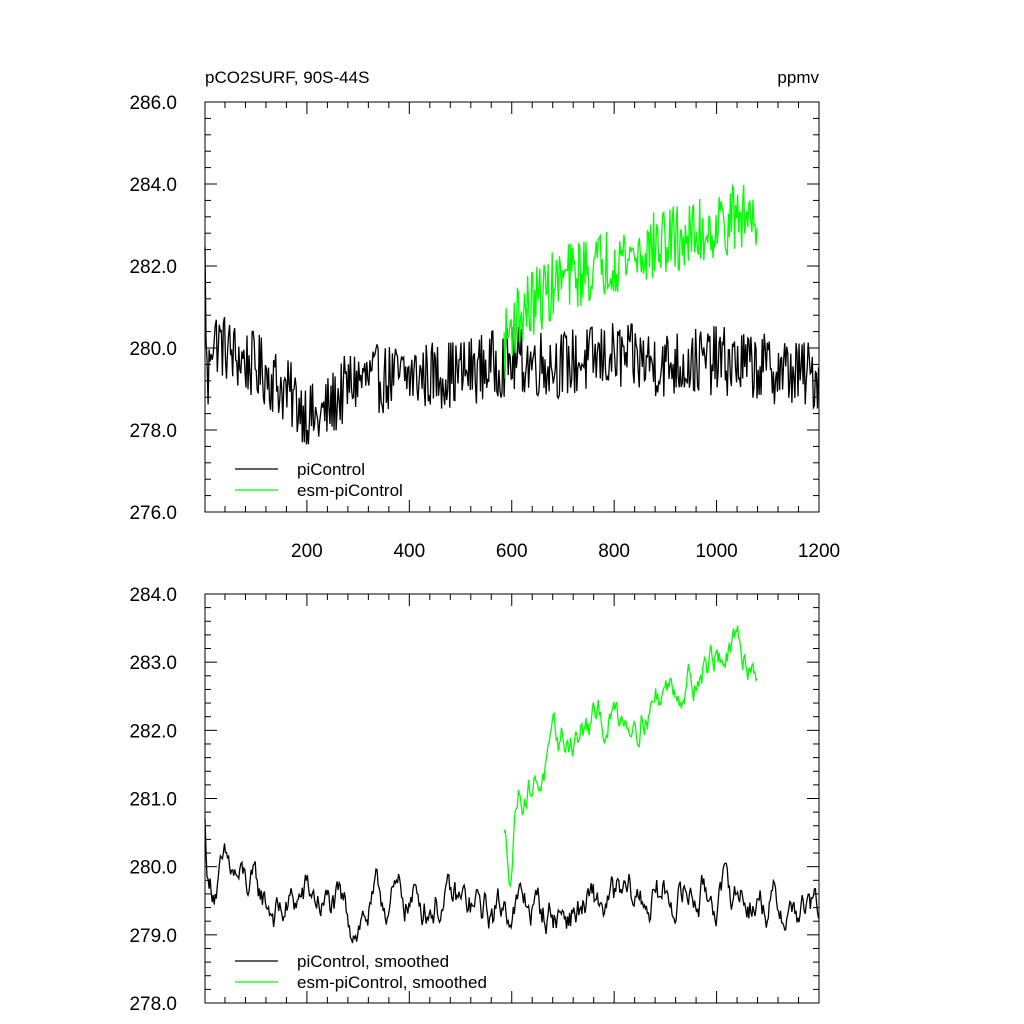 The image size is (1024, 1024). Describe the element at coordinates (153, 800) in the screenshot. I see `y-tick-label: 281.0` at that location.